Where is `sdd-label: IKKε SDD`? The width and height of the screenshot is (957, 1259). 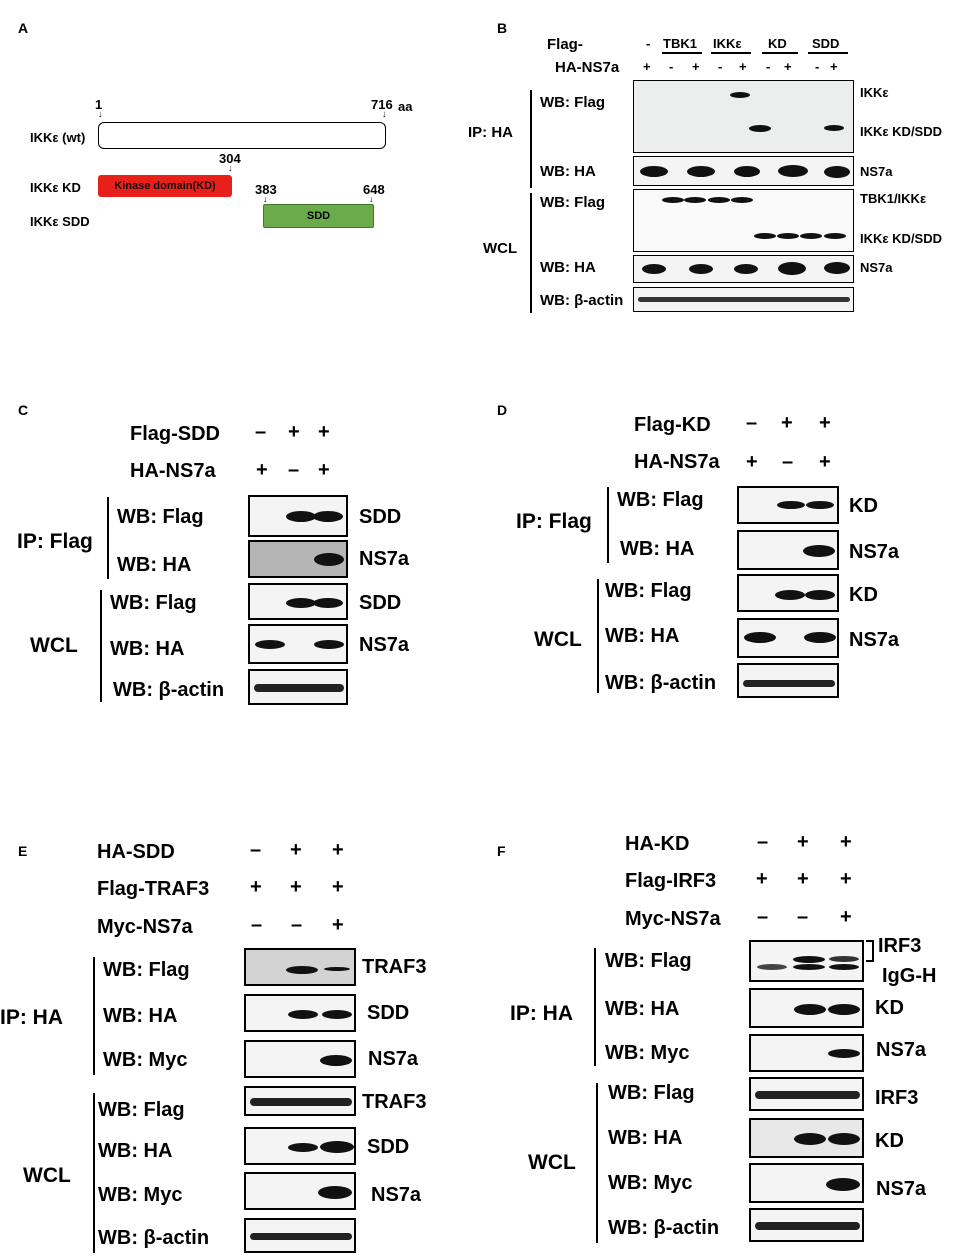
sdd-label: IKKε SDD is located at coordinates (60, 221).